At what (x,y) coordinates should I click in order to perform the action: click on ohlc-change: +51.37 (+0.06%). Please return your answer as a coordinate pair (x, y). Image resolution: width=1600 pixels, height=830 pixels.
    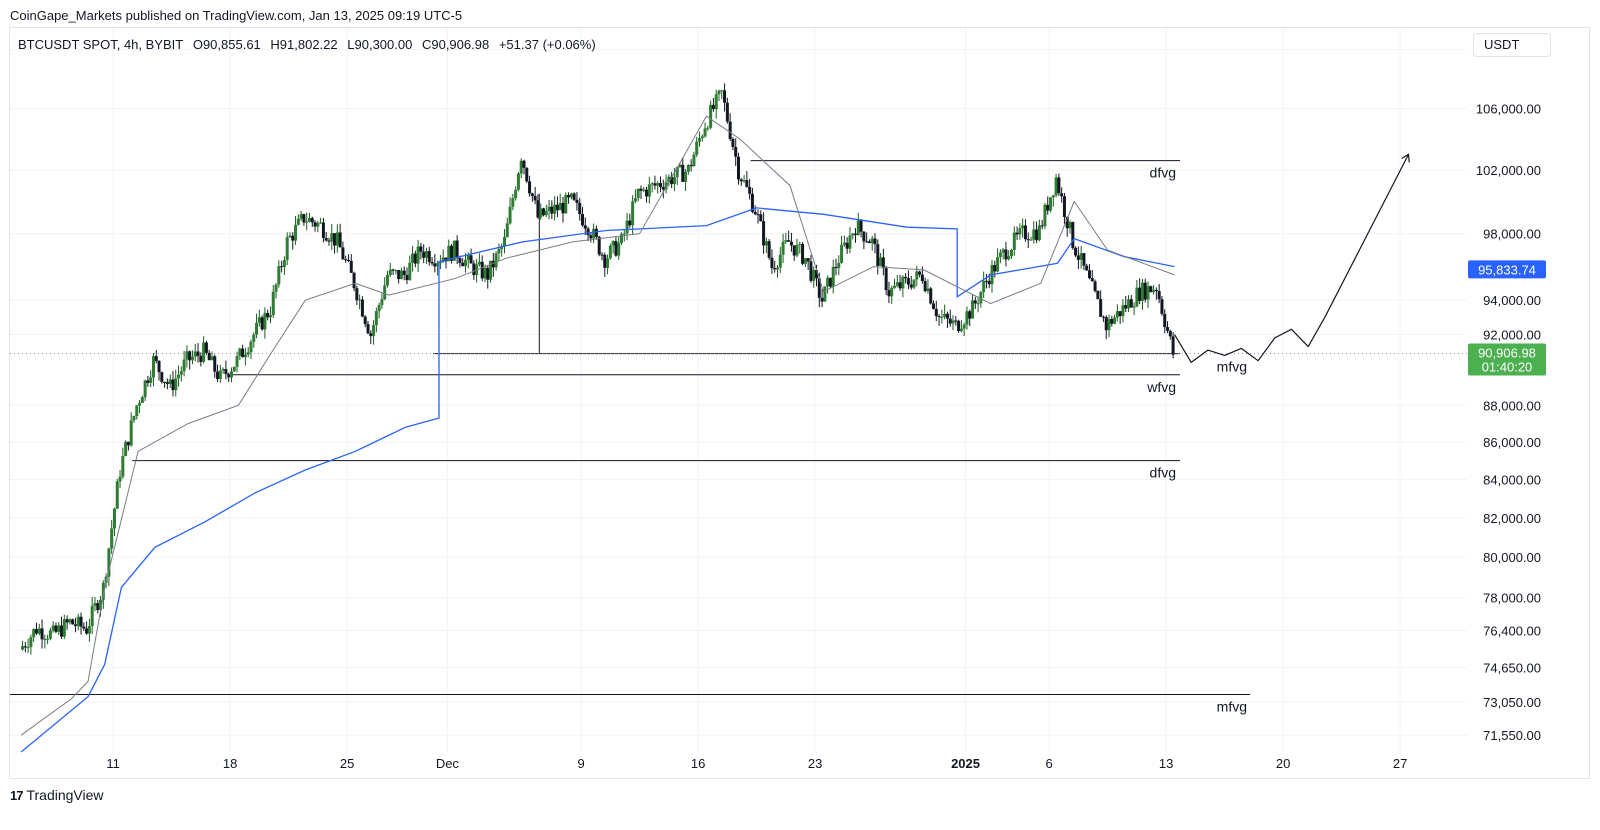
    Looking at the image, I should click on (547, 44).